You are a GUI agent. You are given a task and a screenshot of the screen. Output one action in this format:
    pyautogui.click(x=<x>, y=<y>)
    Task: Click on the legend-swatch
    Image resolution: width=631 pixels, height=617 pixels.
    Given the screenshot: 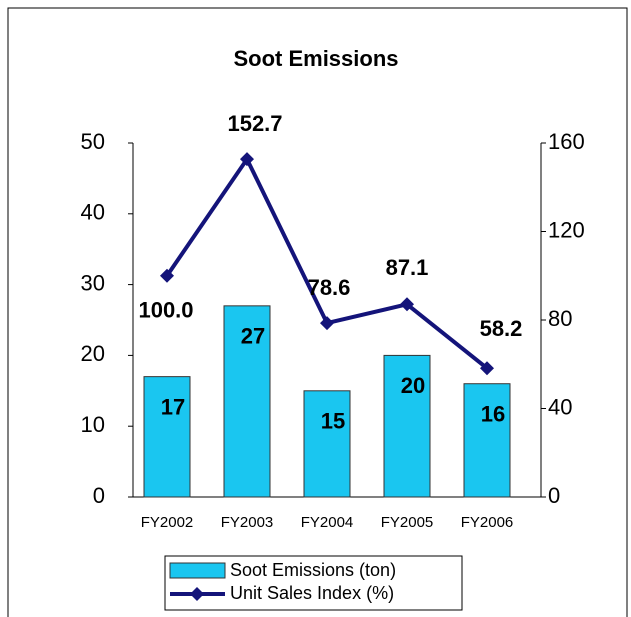 What is the action you would take?
    pyautogui.click(x=197, y=570)
    